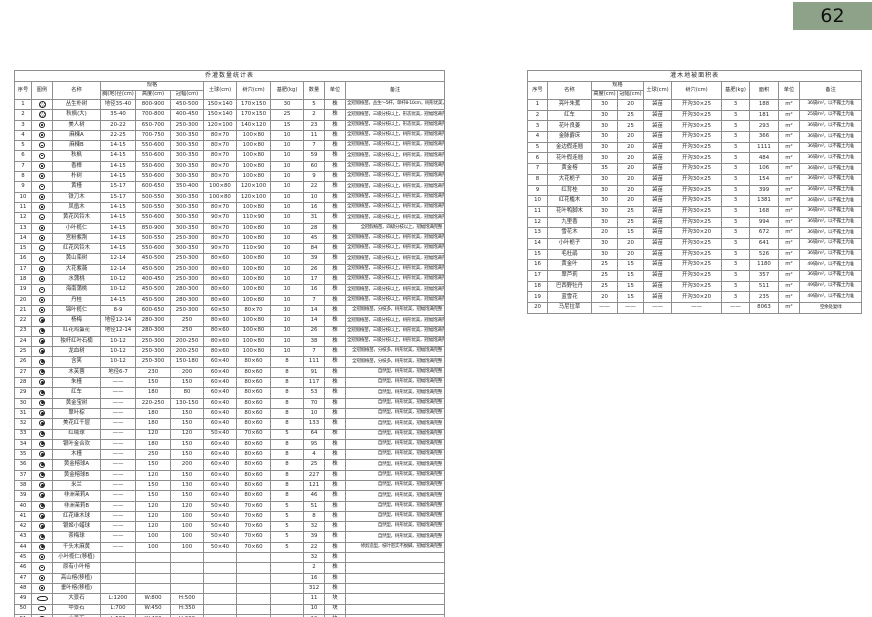  What do you see at coordinates (220, 341) in the screenshot?
I see `soil-ball-cell: 80×60` at bounding box center [220, 341].